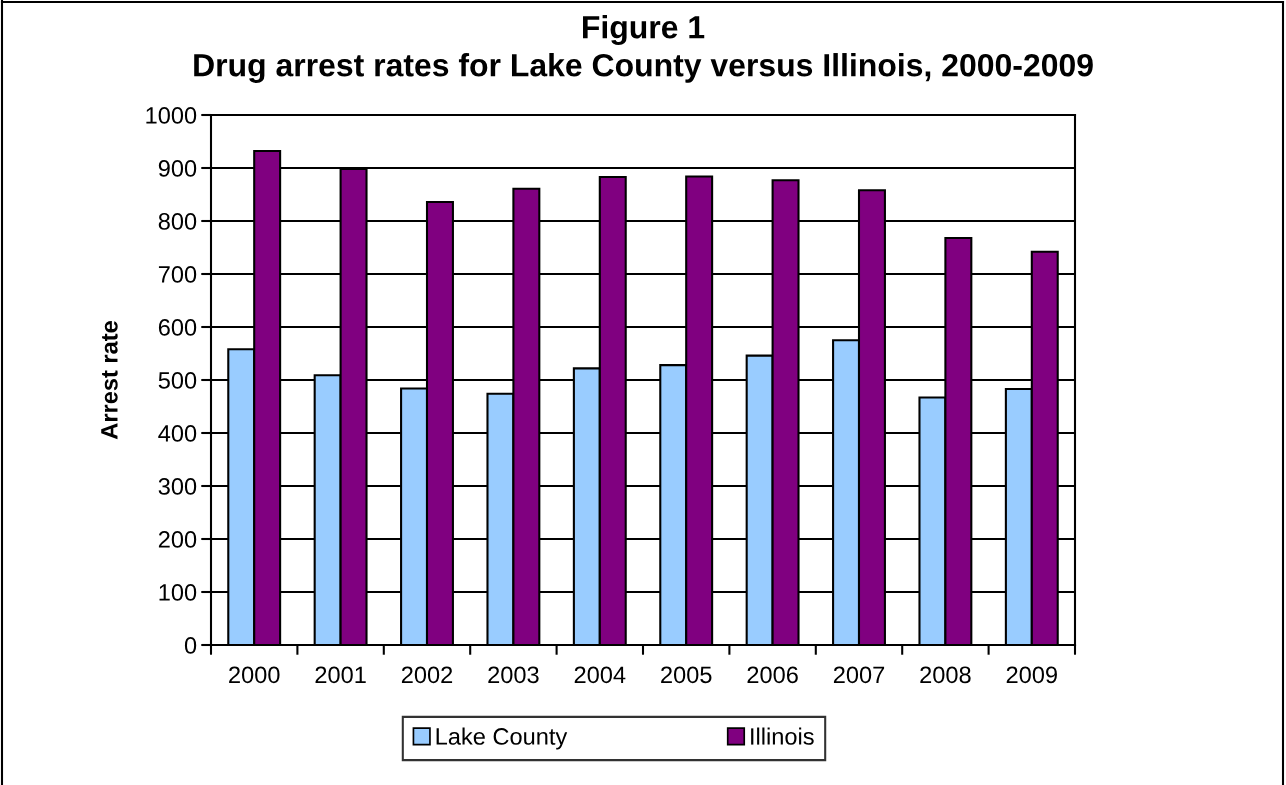 The height and width of the screenshot is (785, 1286). I want to click on y-tick-label: 600, so click(177, 327).